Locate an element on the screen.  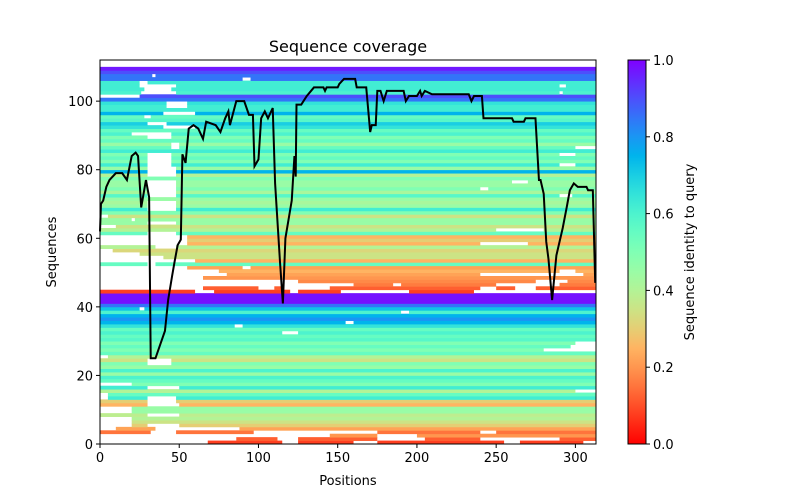
colorbar-tick-label: 1.0 is located at coordinates (663, 61).